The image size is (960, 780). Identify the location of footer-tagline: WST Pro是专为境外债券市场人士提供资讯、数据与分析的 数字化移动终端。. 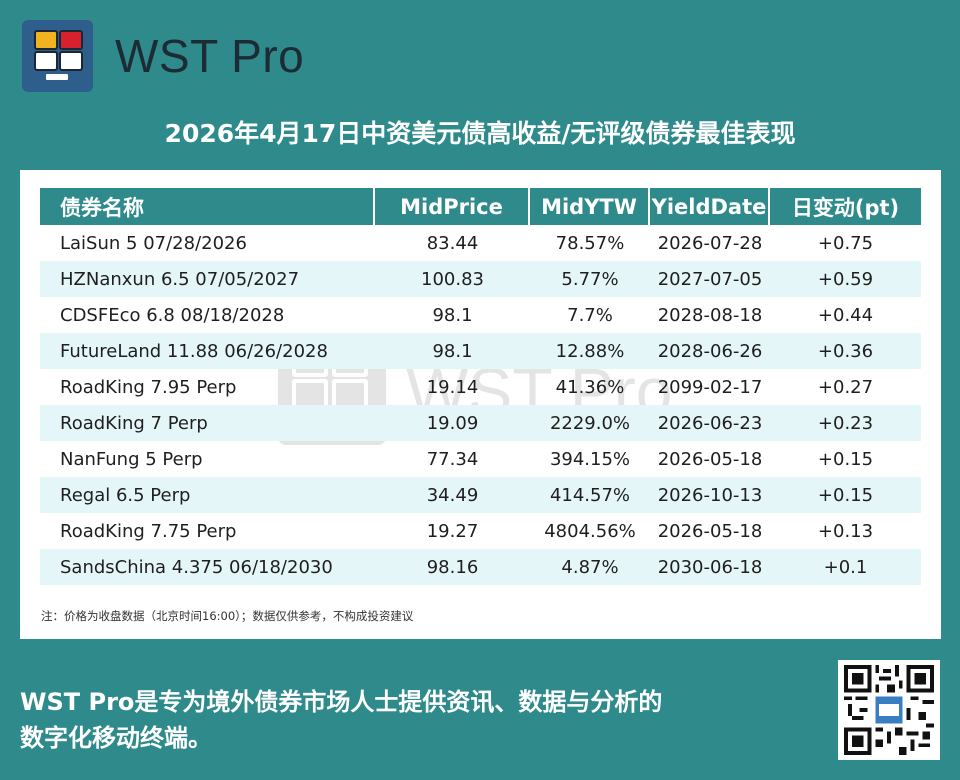
(415, 720).